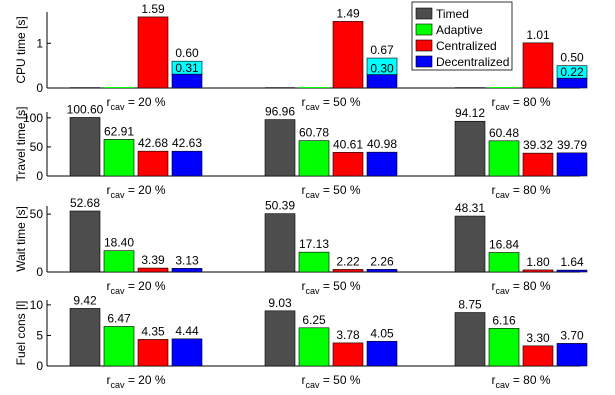  I want to click on data-label: 39.32, so click(538, 145).